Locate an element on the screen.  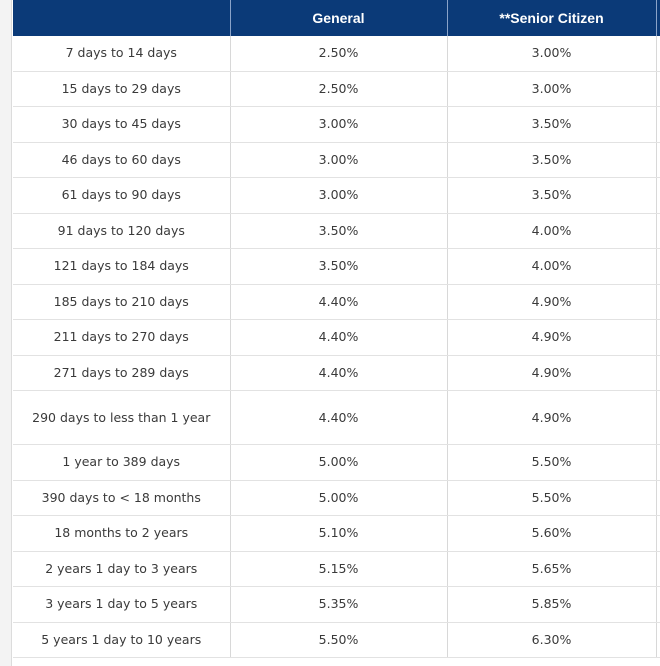
tenure-cell: 2 years 1 day to 3 years is located at coordinates (122, 569).